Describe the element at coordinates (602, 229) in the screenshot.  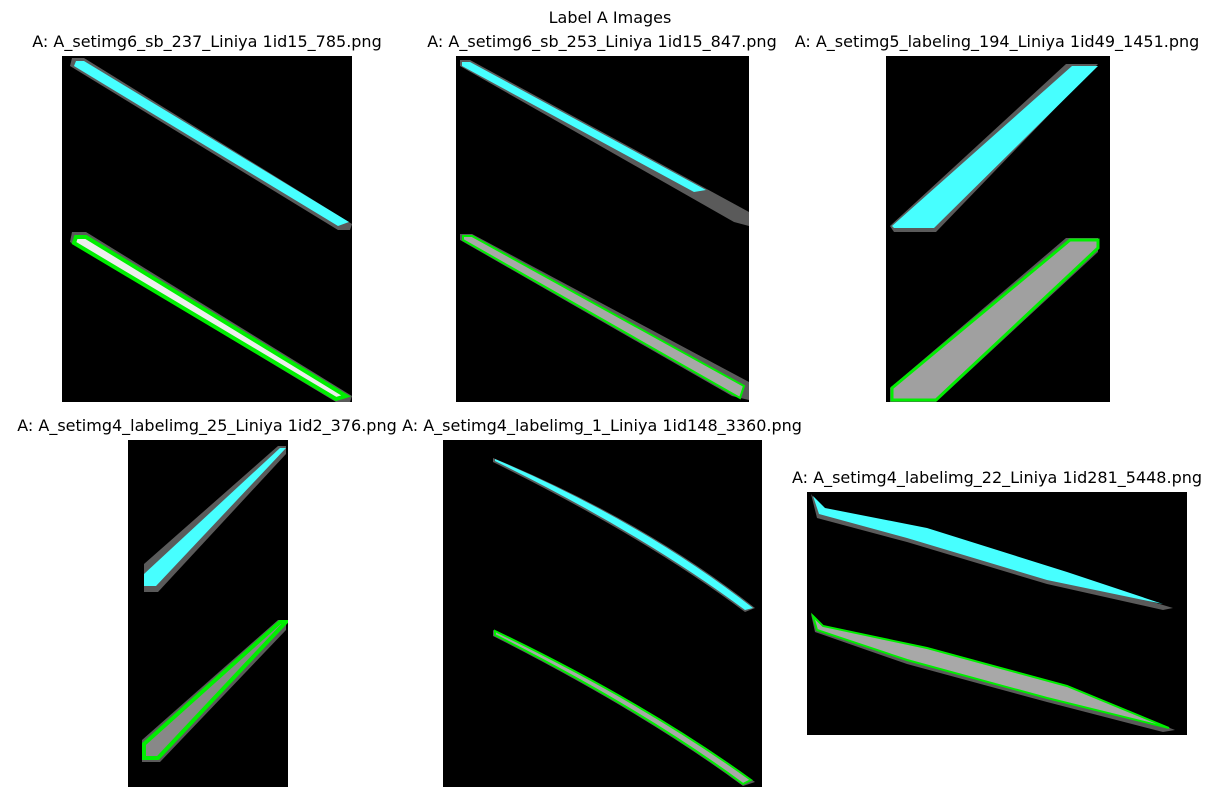
I see `panel-2-image` at that location.